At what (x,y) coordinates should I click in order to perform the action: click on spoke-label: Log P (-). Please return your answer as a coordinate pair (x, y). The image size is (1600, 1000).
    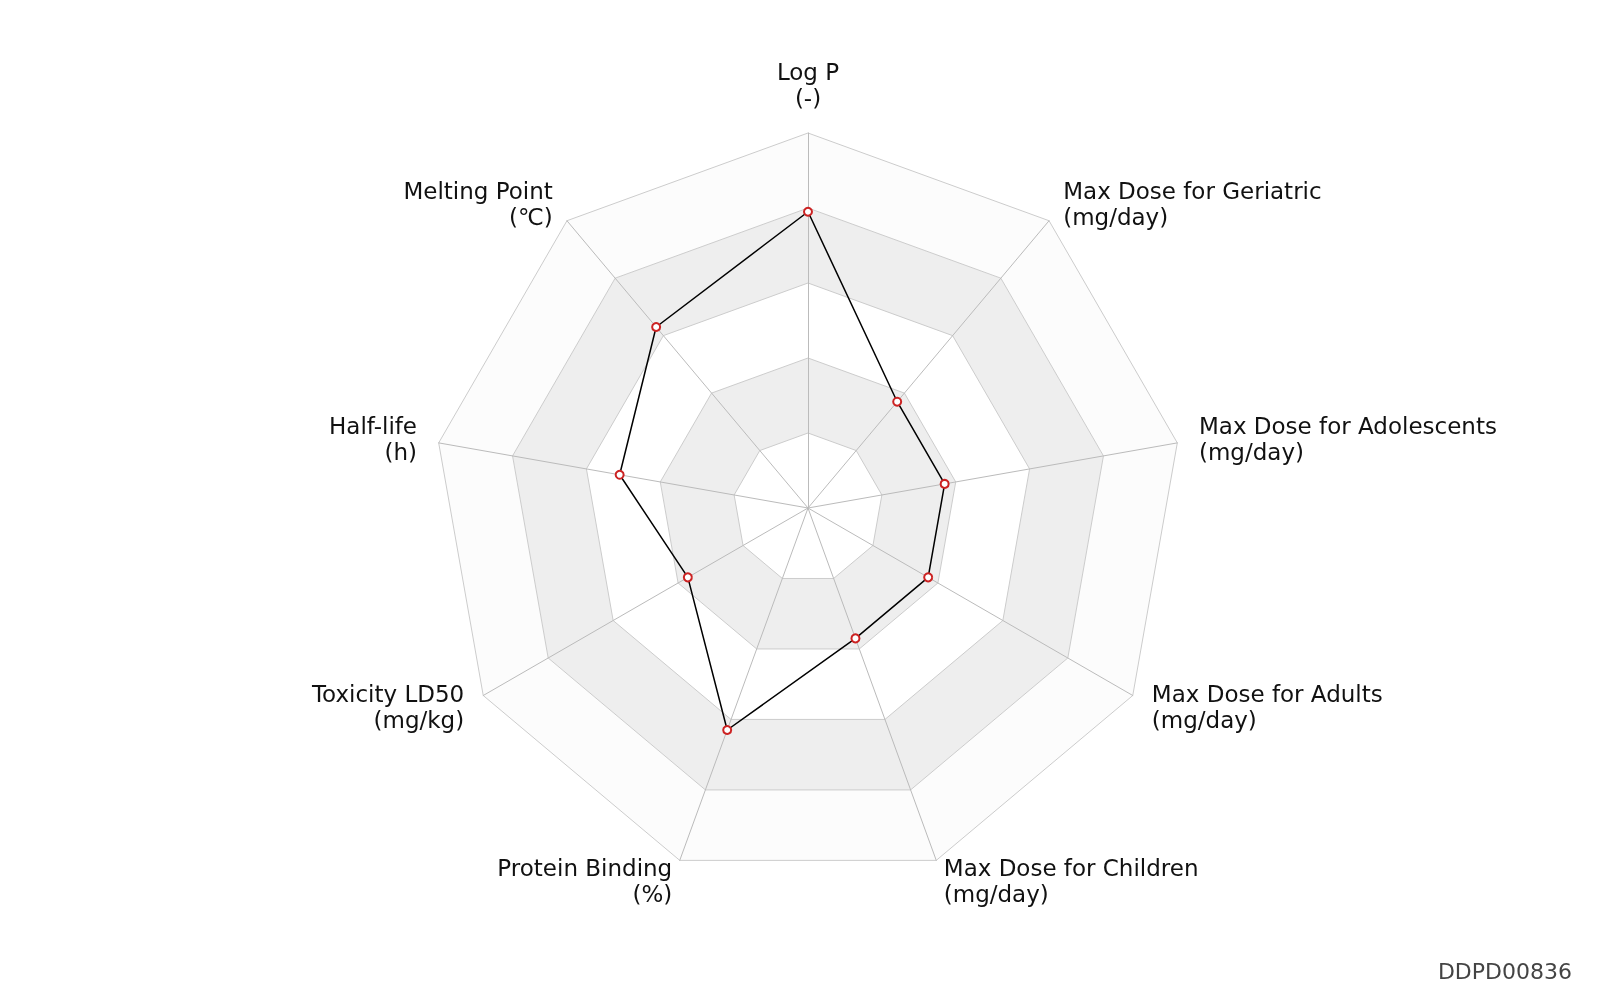
    Looking at the image, I should click on (808, 85).